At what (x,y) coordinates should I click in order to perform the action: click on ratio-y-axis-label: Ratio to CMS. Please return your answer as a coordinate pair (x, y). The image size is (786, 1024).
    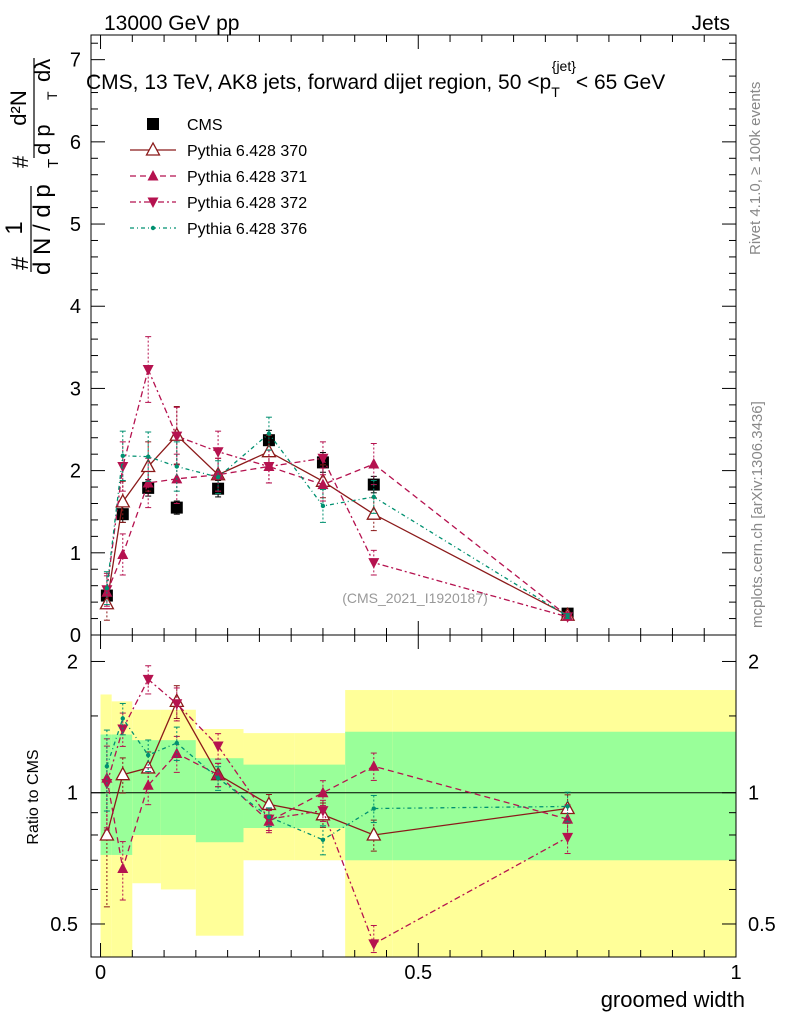
    Looking at the image, I should click on (33, 796).